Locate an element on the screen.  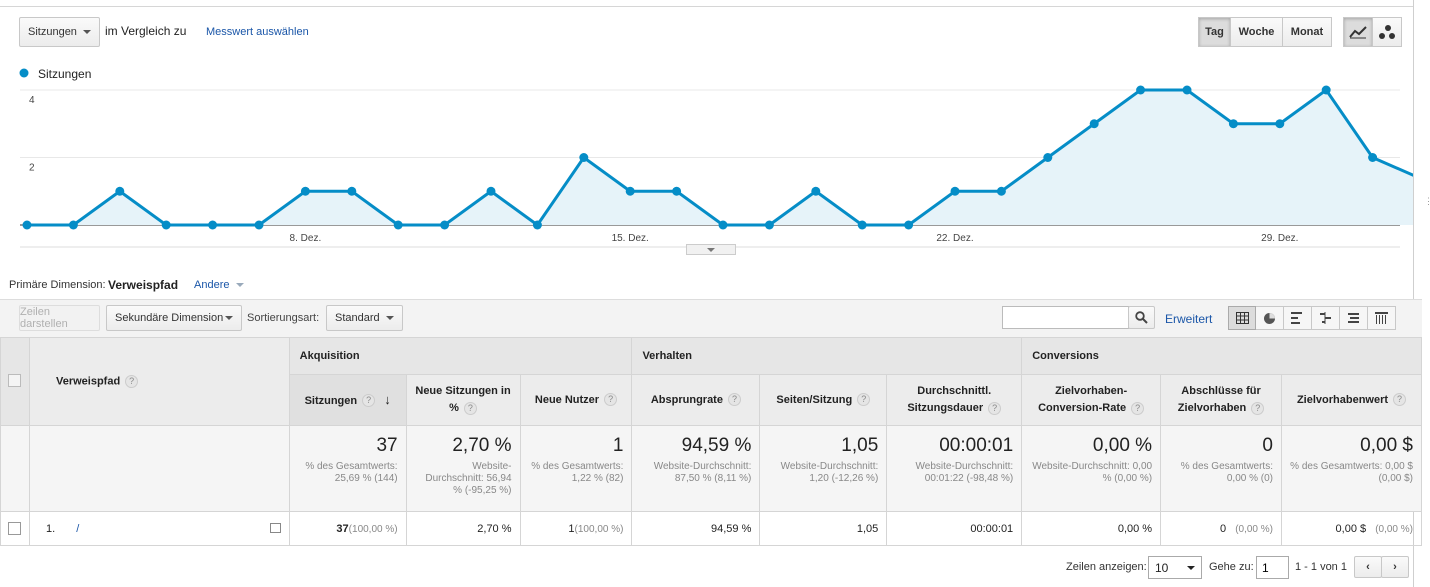
total-value: 2,70 % is located at coordinates (482, 445).